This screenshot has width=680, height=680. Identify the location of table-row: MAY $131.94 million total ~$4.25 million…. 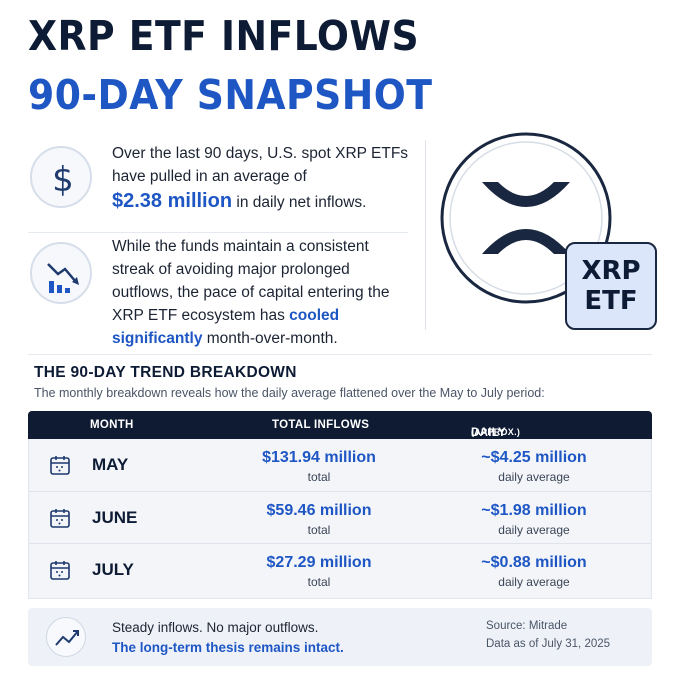
(340, 465).